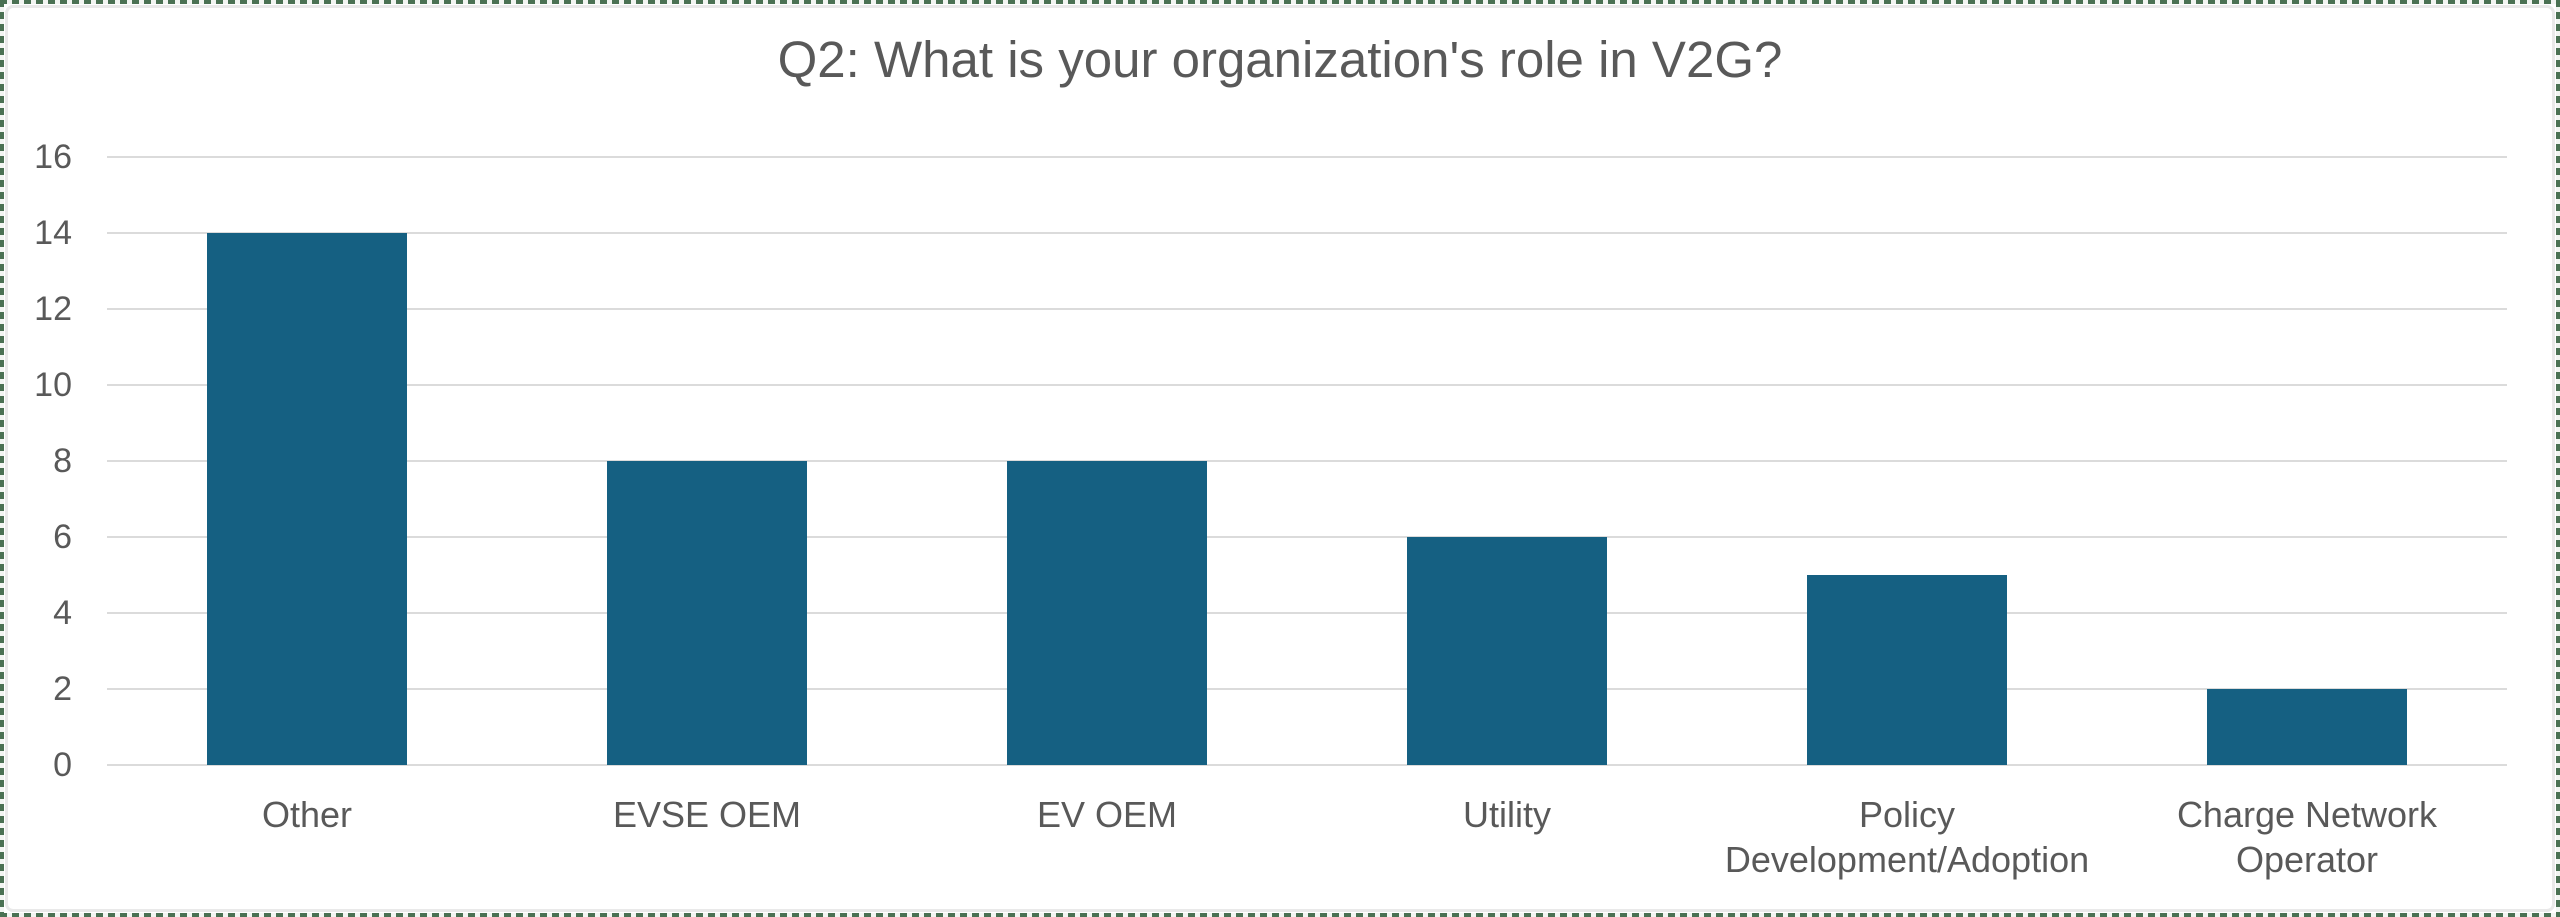  What do you see at coordinates (2307, 837) in the screenshot?
I see `category-label-charge-network-operator: Charge Network Operator` at bounding box center [2307, 837].